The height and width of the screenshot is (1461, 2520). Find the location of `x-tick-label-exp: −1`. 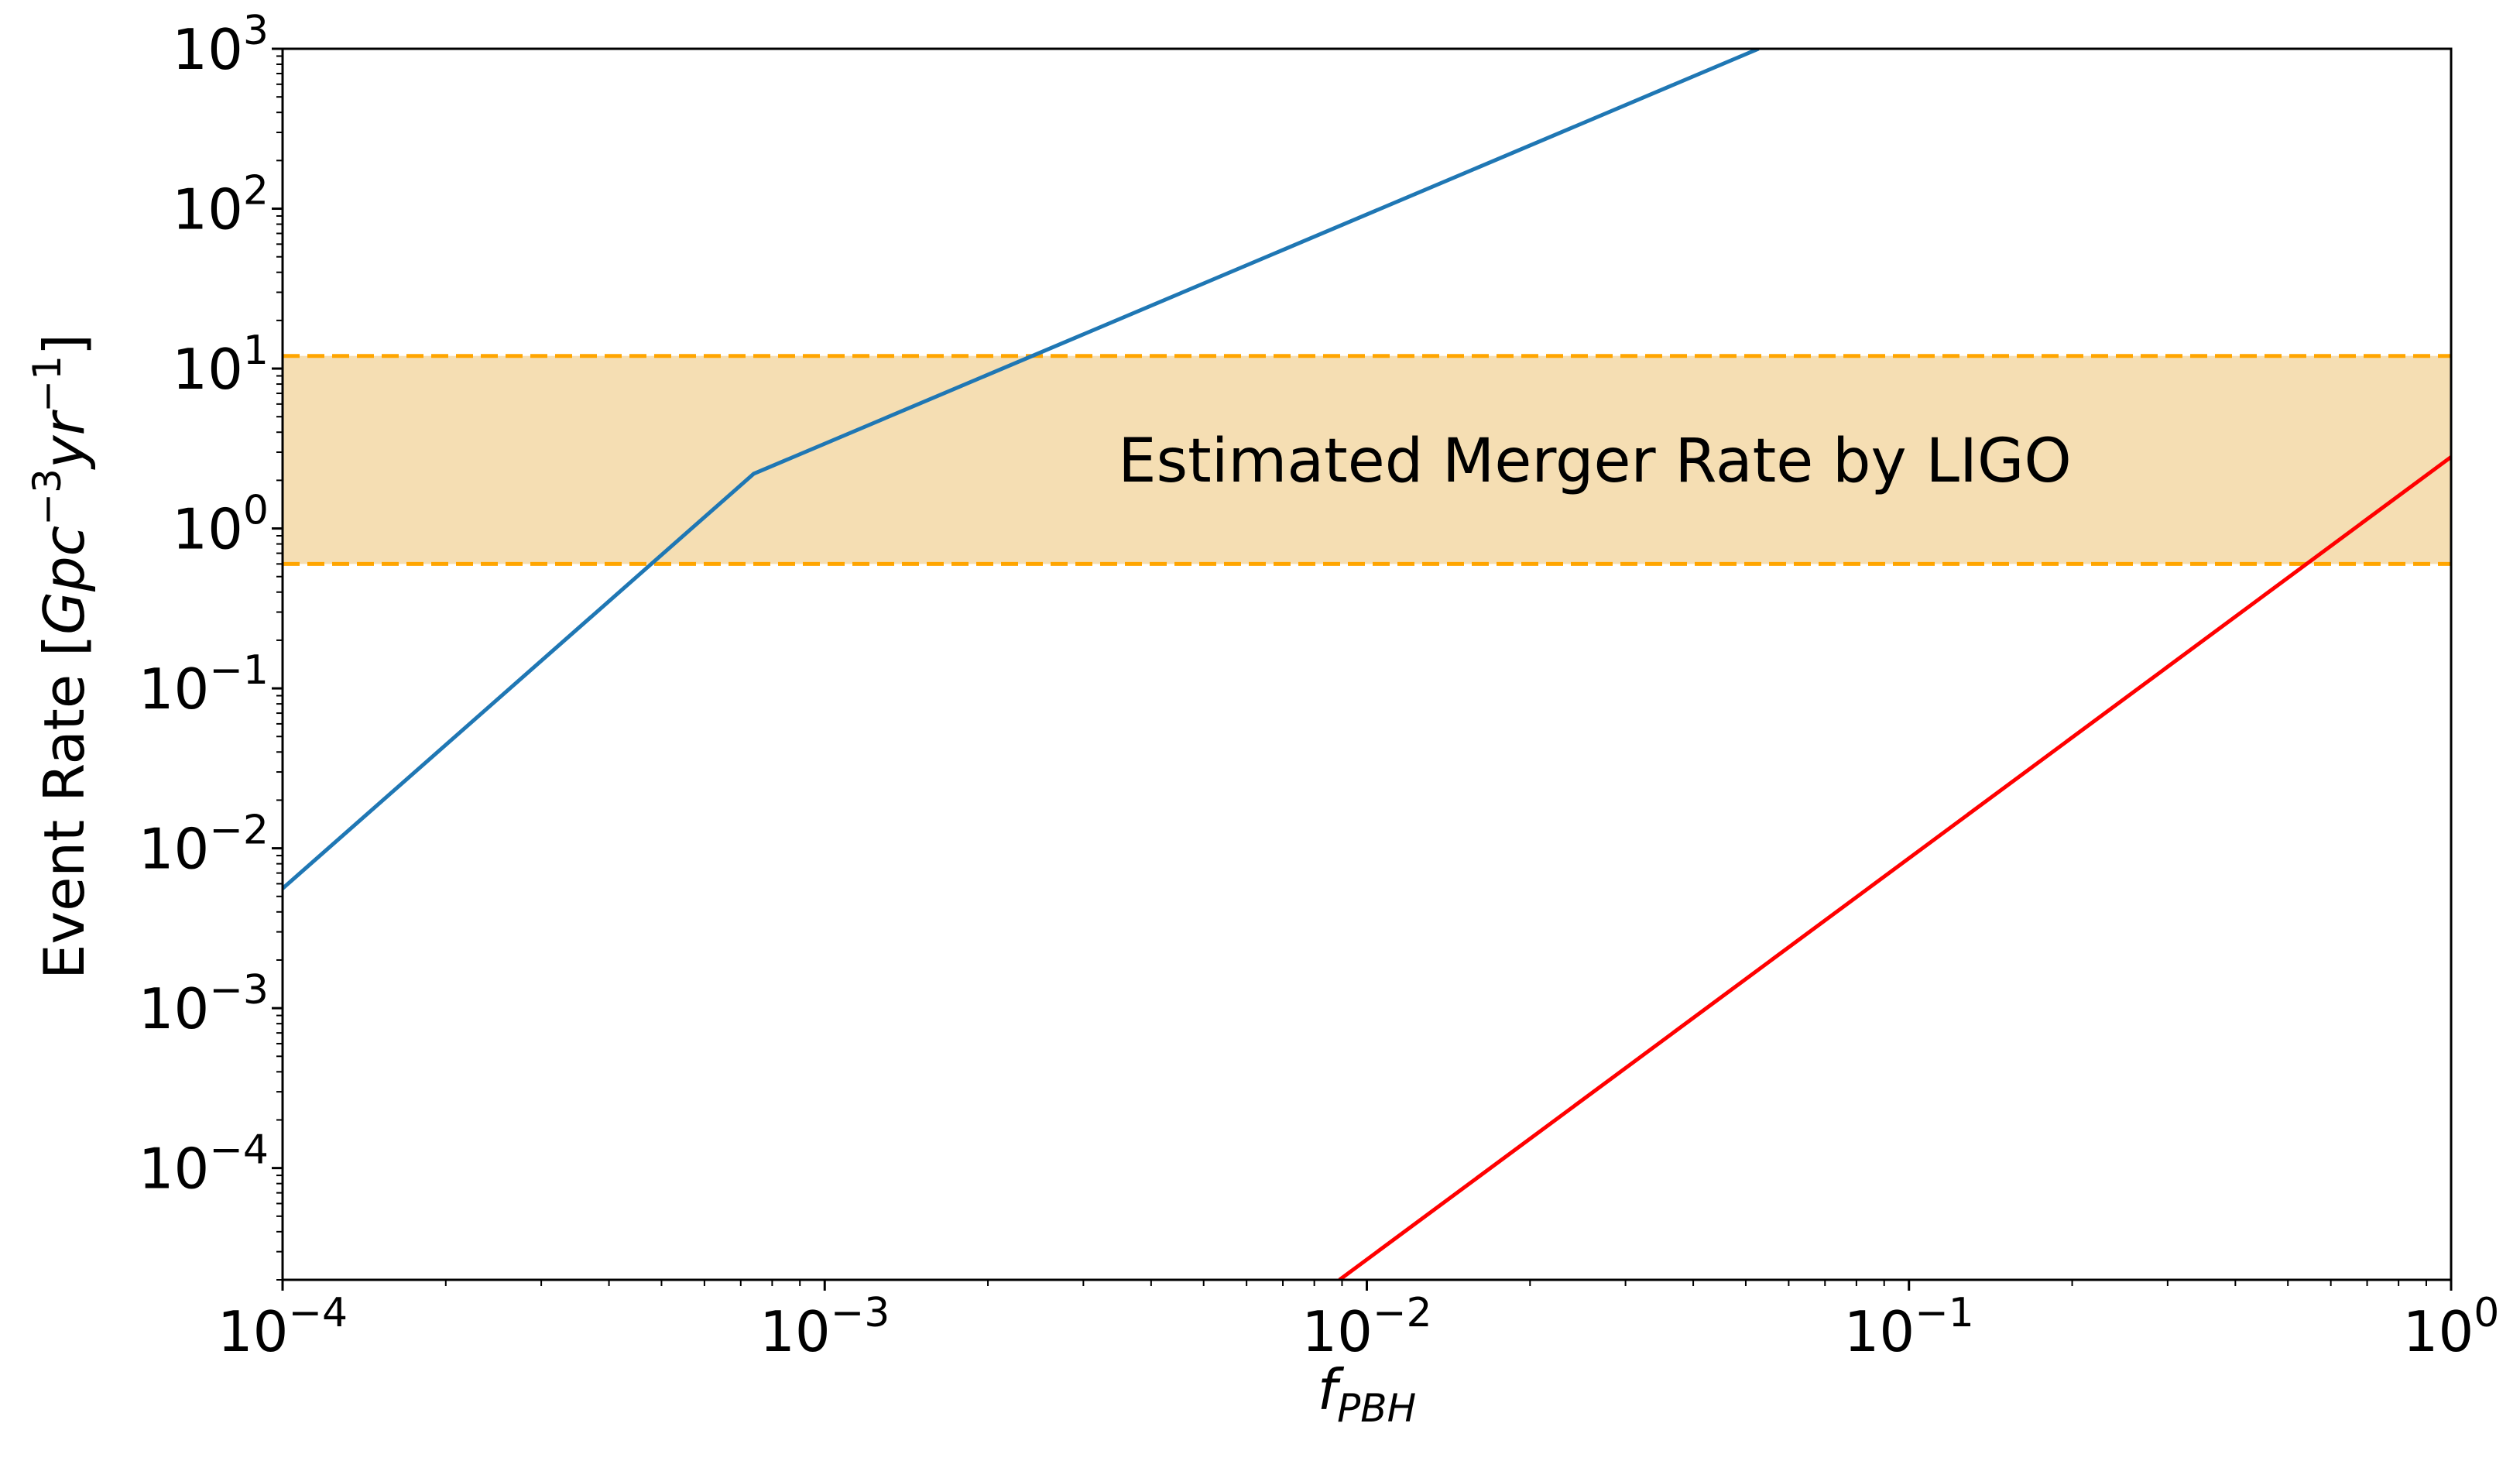

x-tick-label-exp: −1 is located at coordinates (1944, 1313).